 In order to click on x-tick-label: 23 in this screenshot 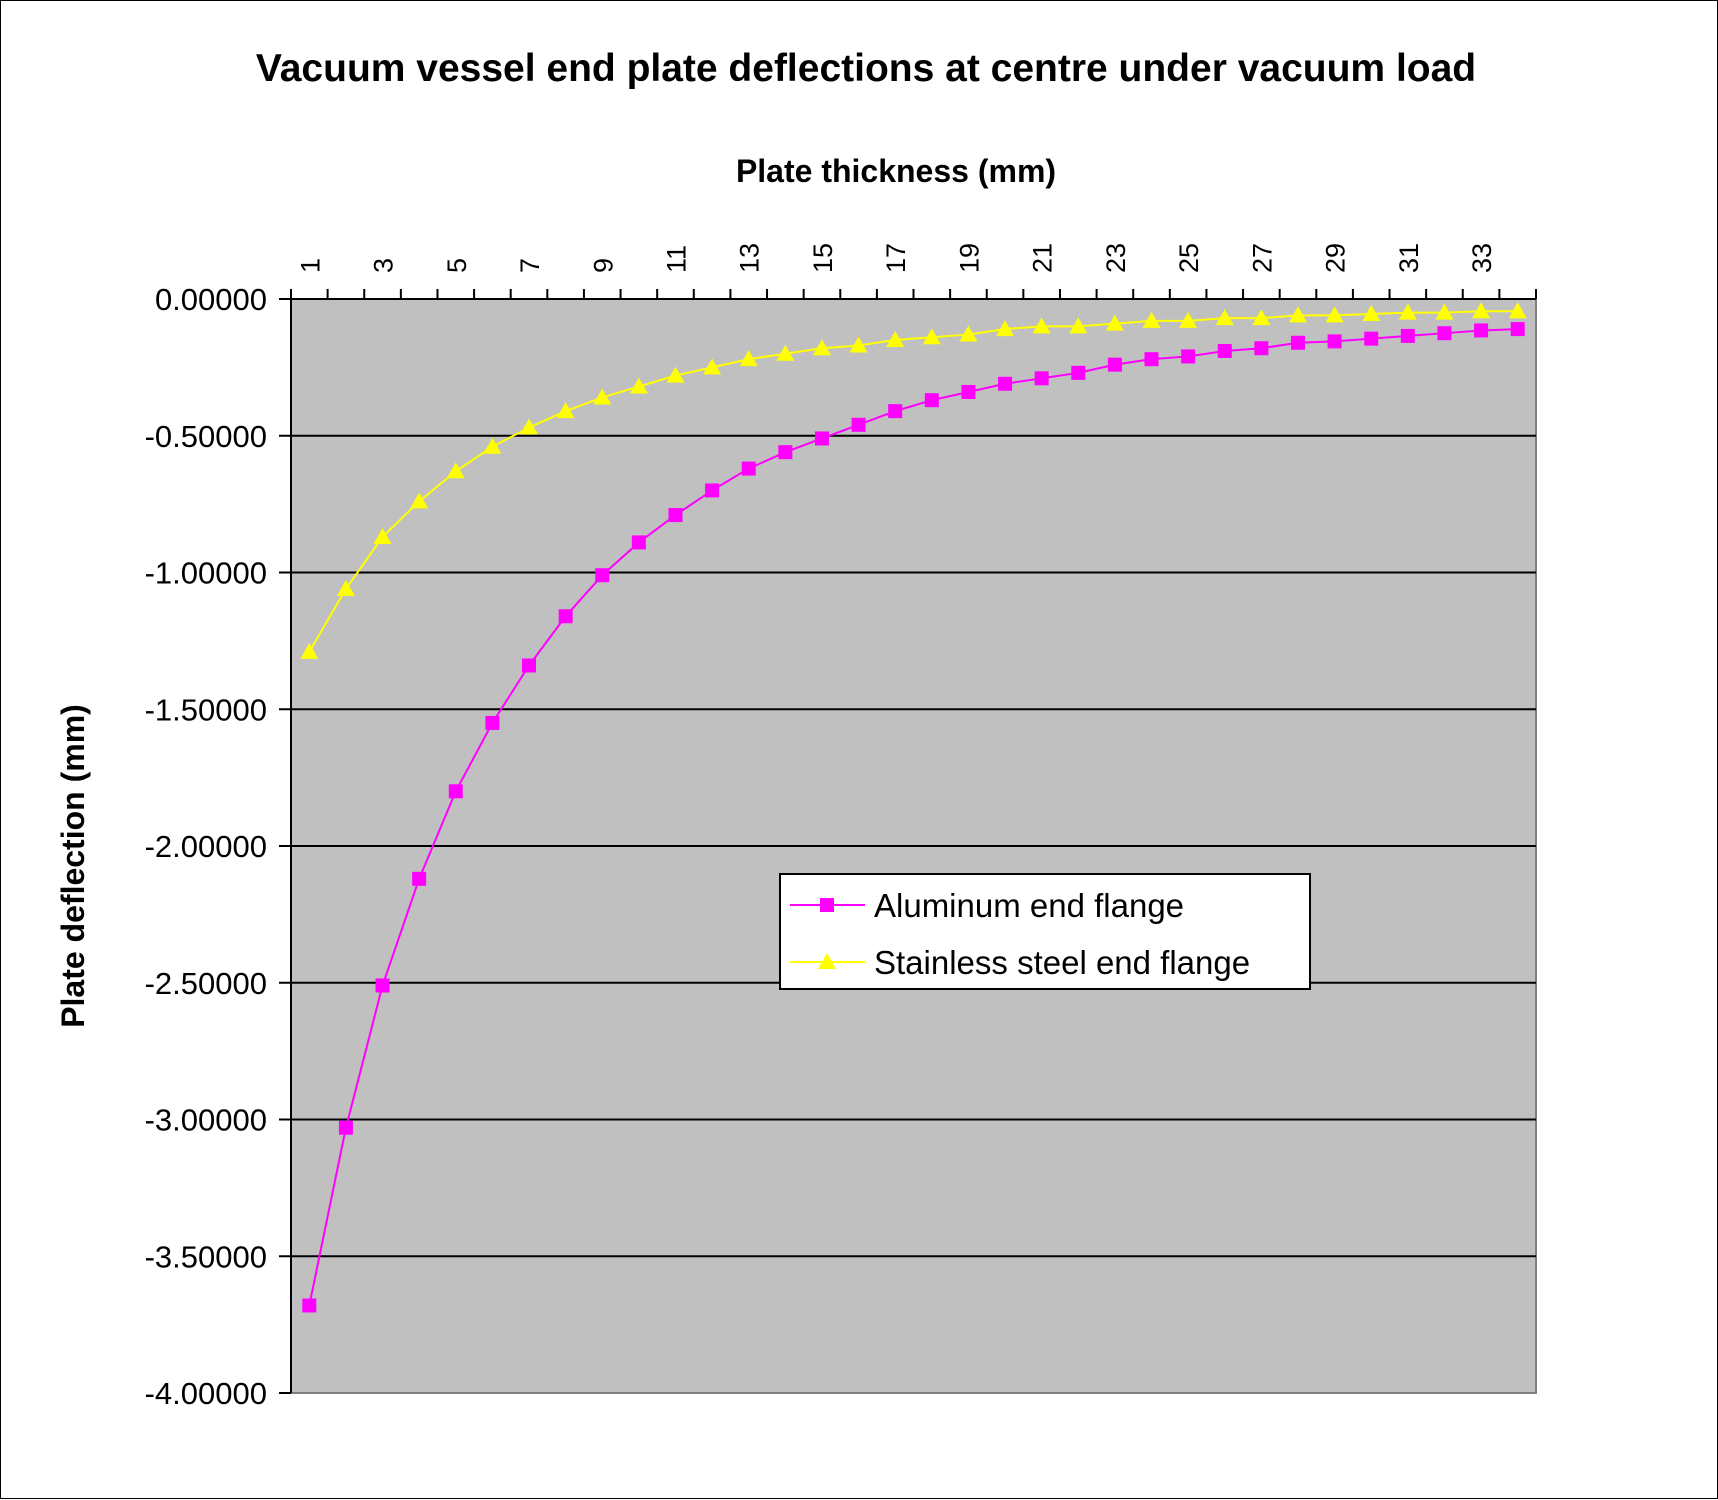, I will do `click(1116, 258)`.